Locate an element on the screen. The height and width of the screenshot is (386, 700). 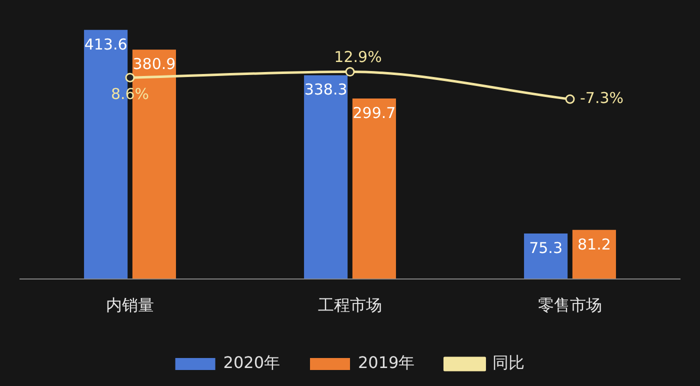
data-label: 338.3 is located at coordinates (326, 89).